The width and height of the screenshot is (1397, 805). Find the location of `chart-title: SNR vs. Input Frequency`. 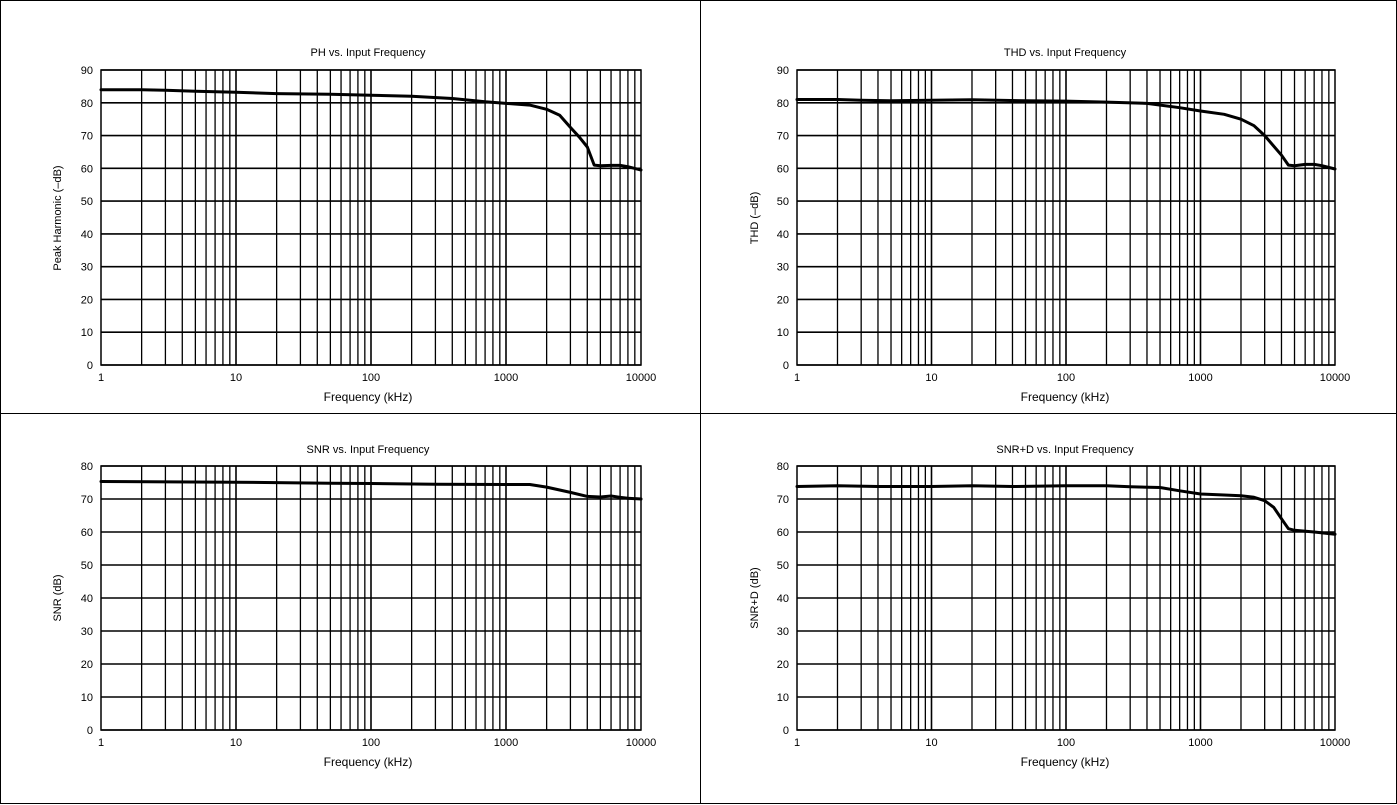

chart-title: SNR vs. Input Frequency is located at coordinates (368, 450).